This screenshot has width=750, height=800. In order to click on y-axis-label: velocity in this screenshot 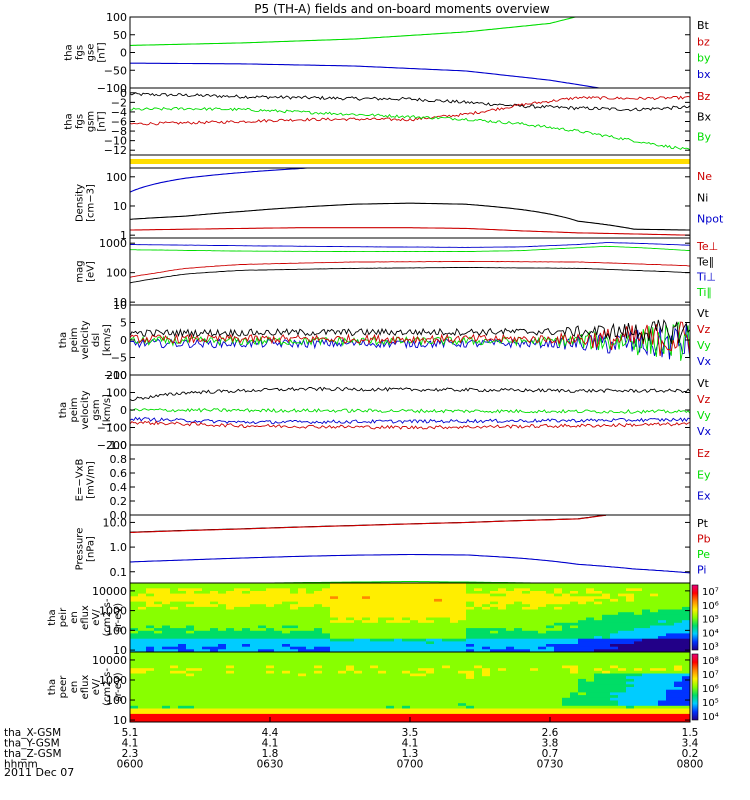, I will do `click(85, 409)`.